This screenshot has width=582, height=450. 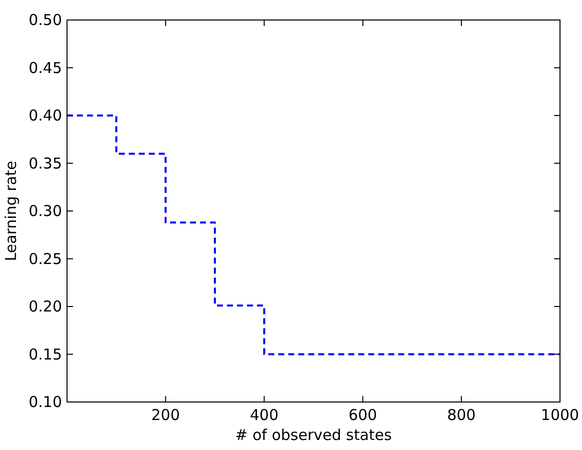 I want to click on x-tick-label: 600, so click(x=363, y=415).